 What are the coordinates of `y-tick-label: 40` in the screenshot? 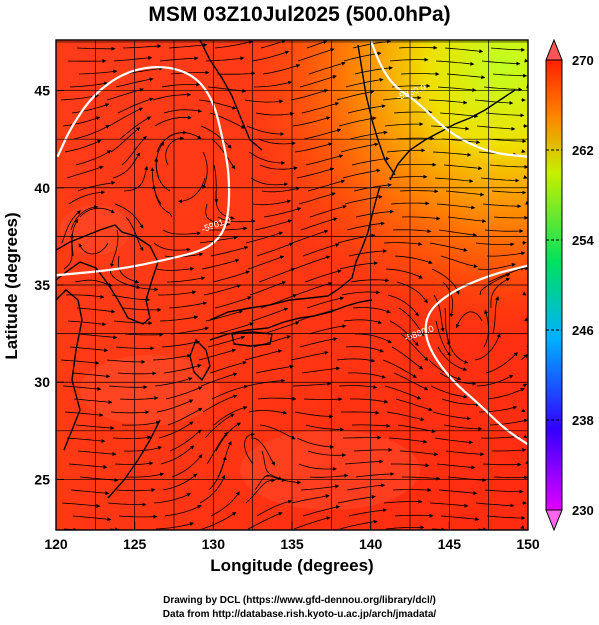 It's located at (42, 188).